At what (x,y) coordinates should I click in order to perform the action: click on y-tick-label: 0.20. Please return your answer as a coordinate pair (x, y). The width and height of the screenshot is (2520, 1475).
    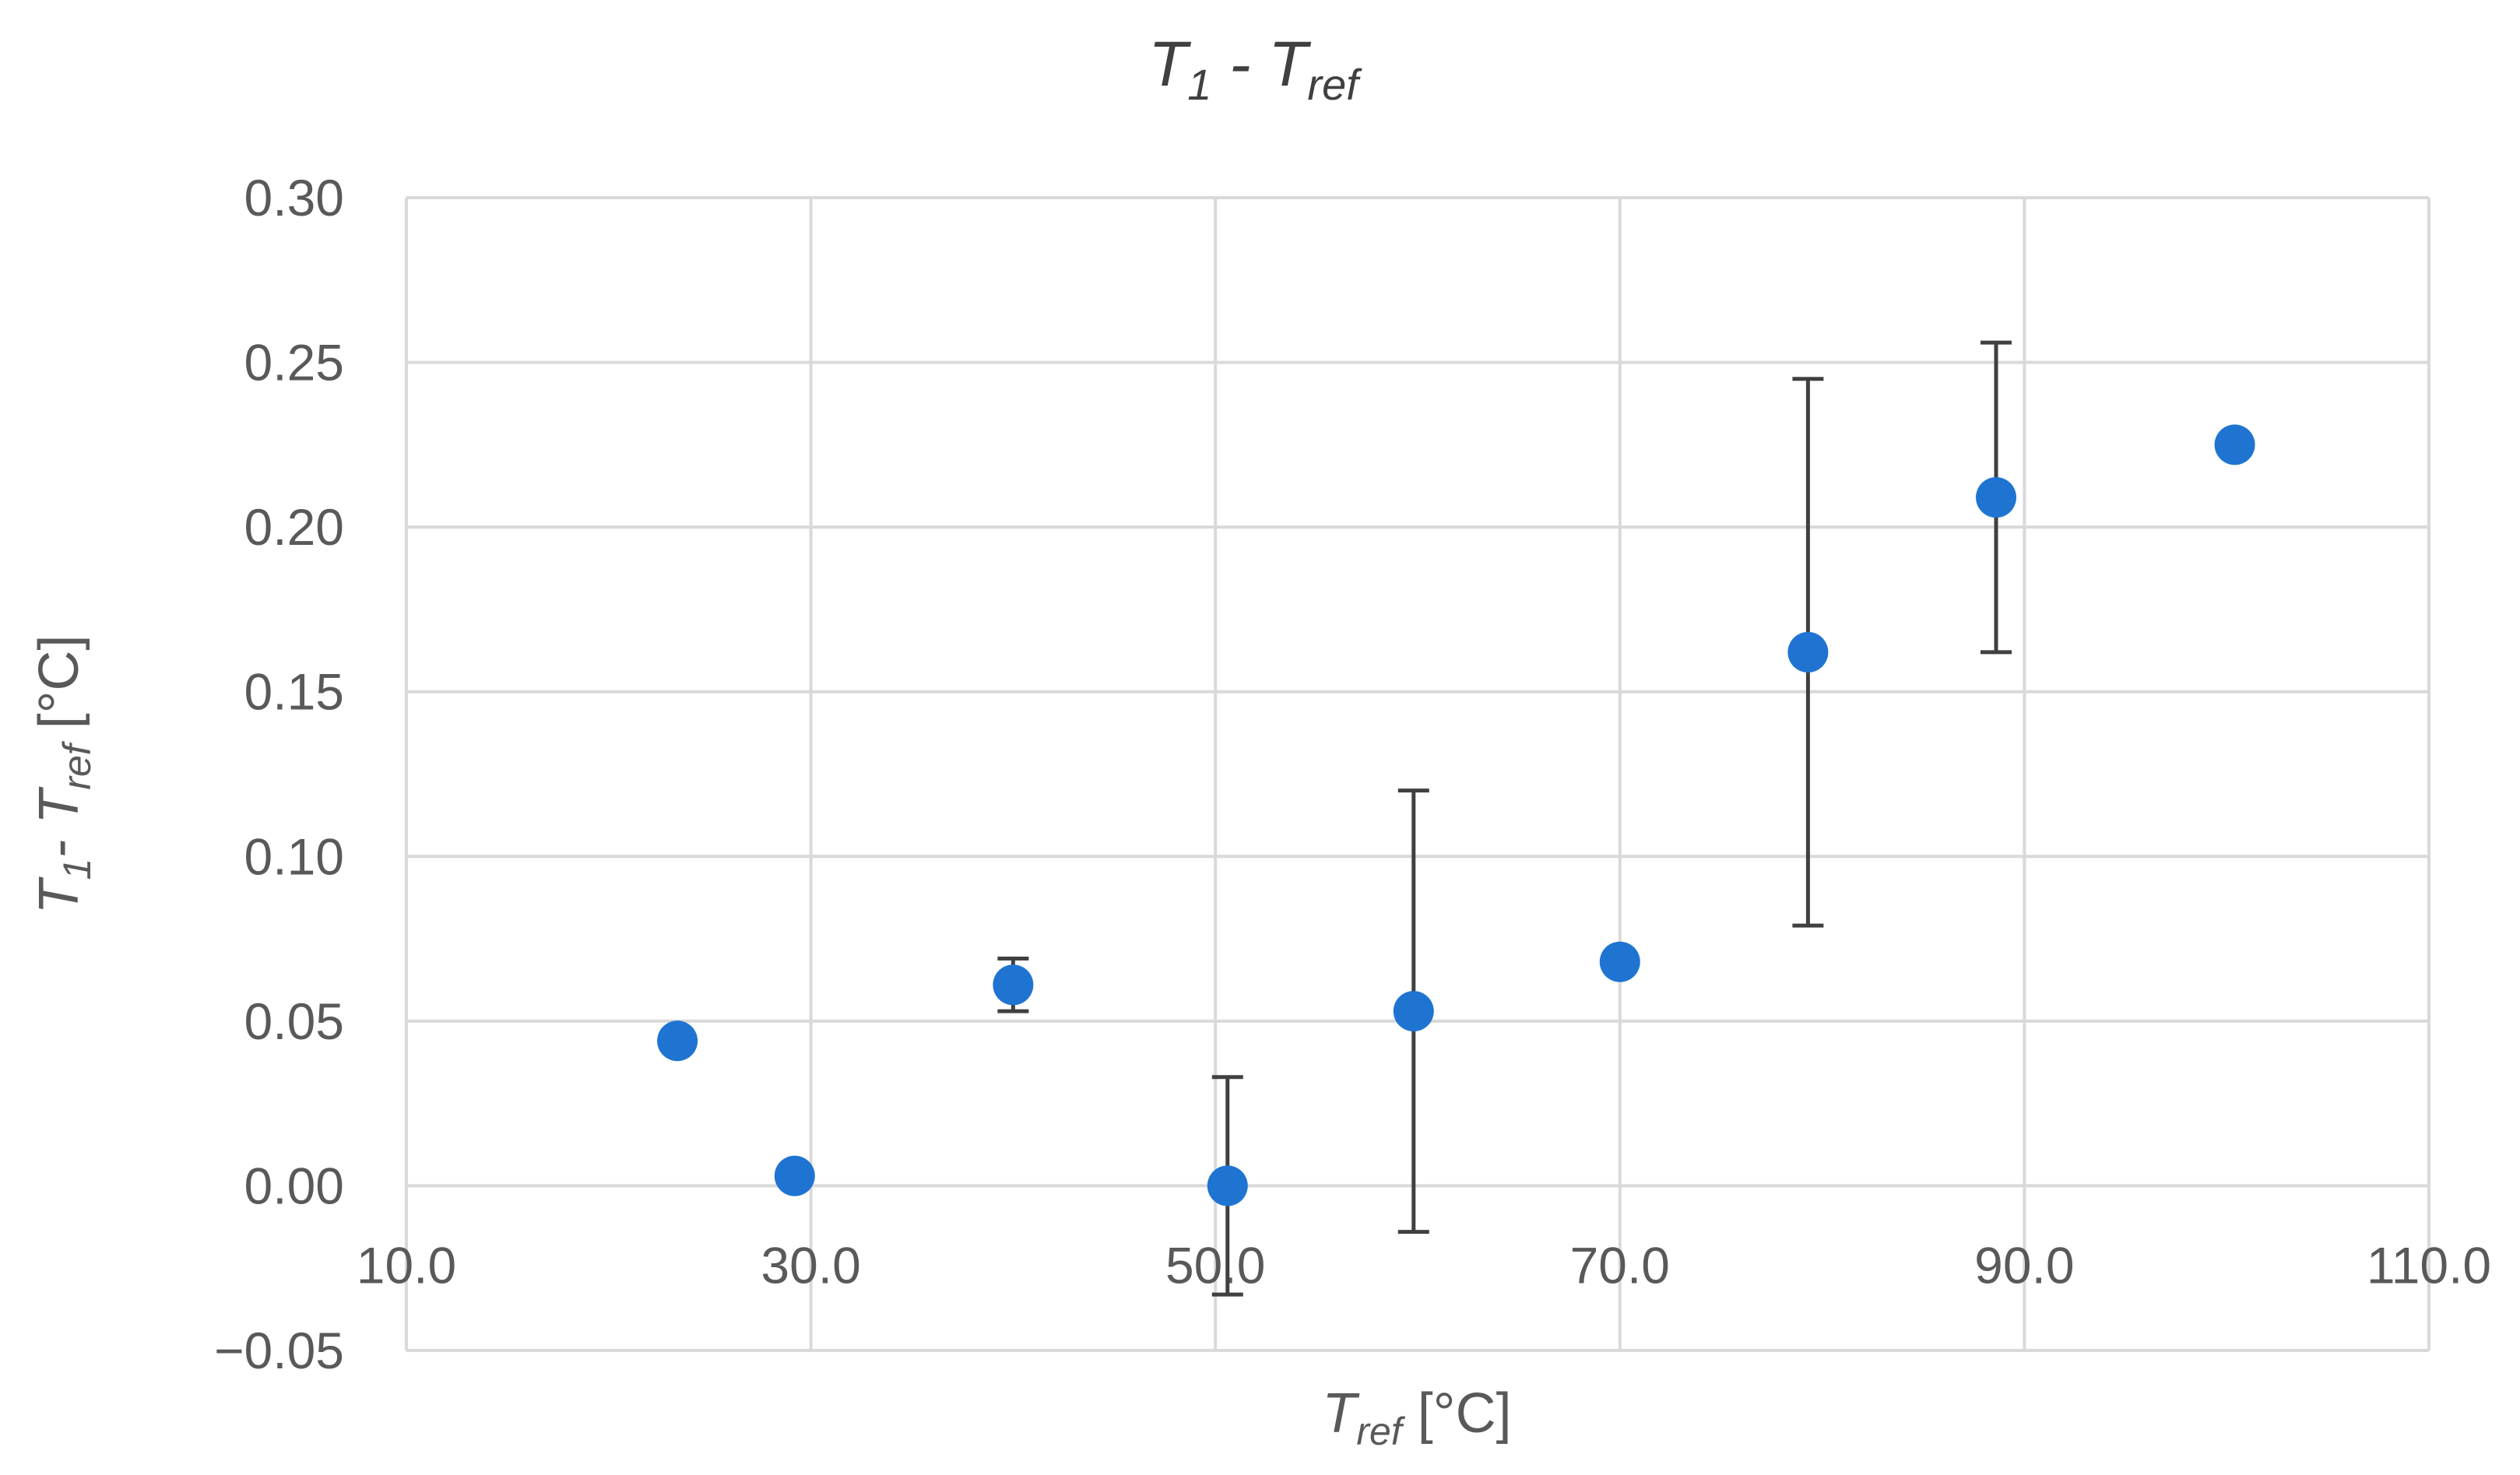
    Looking at the image, I should click on (294, 527).